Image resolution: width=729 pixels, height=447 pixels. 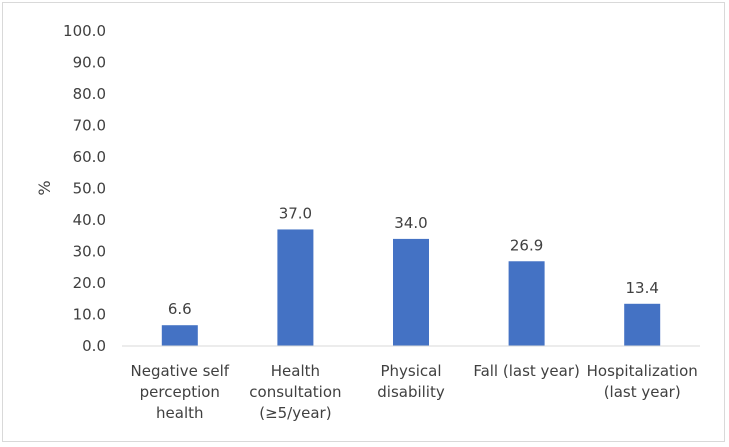 What do you see at coordinates (180, 392) in the screenshot?
I see `x-tick-label: perception` at bounding box center [180, 392].